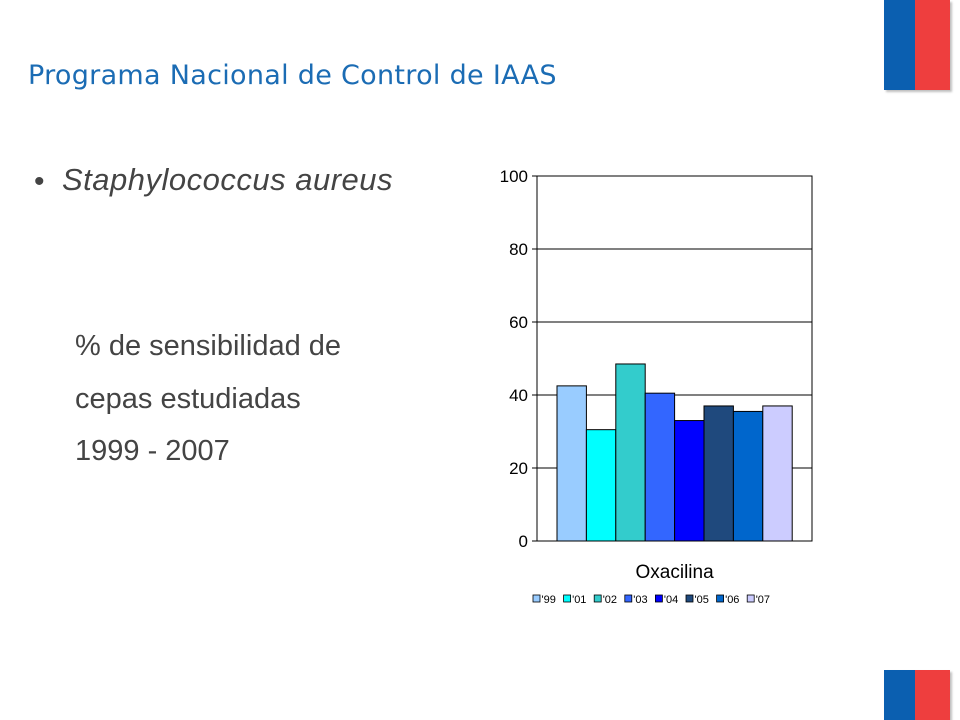 The height and width of the screenshot is (720, 960). I want to click on flag-logo-bottom, so click(917, 695).